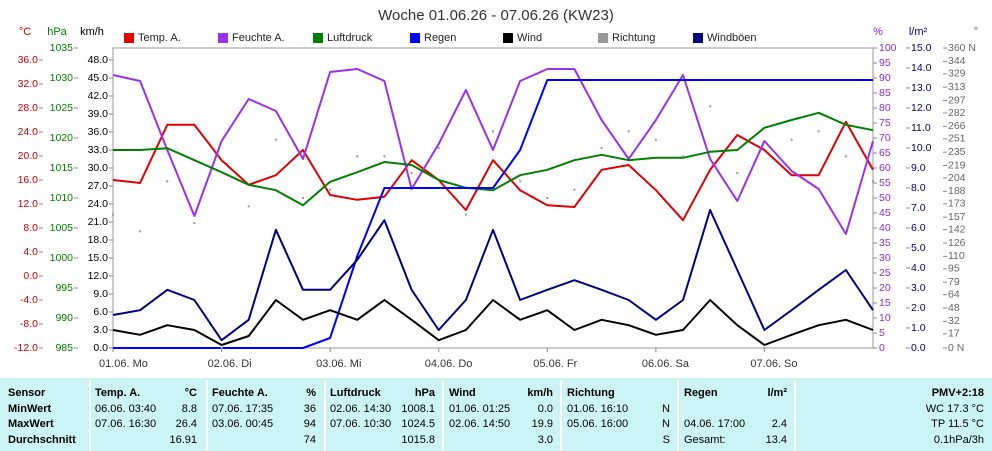 The width and height of the screenshot is (992, 451). I want to click on table-cell: 05.06. 16:00, so click(597, 424).